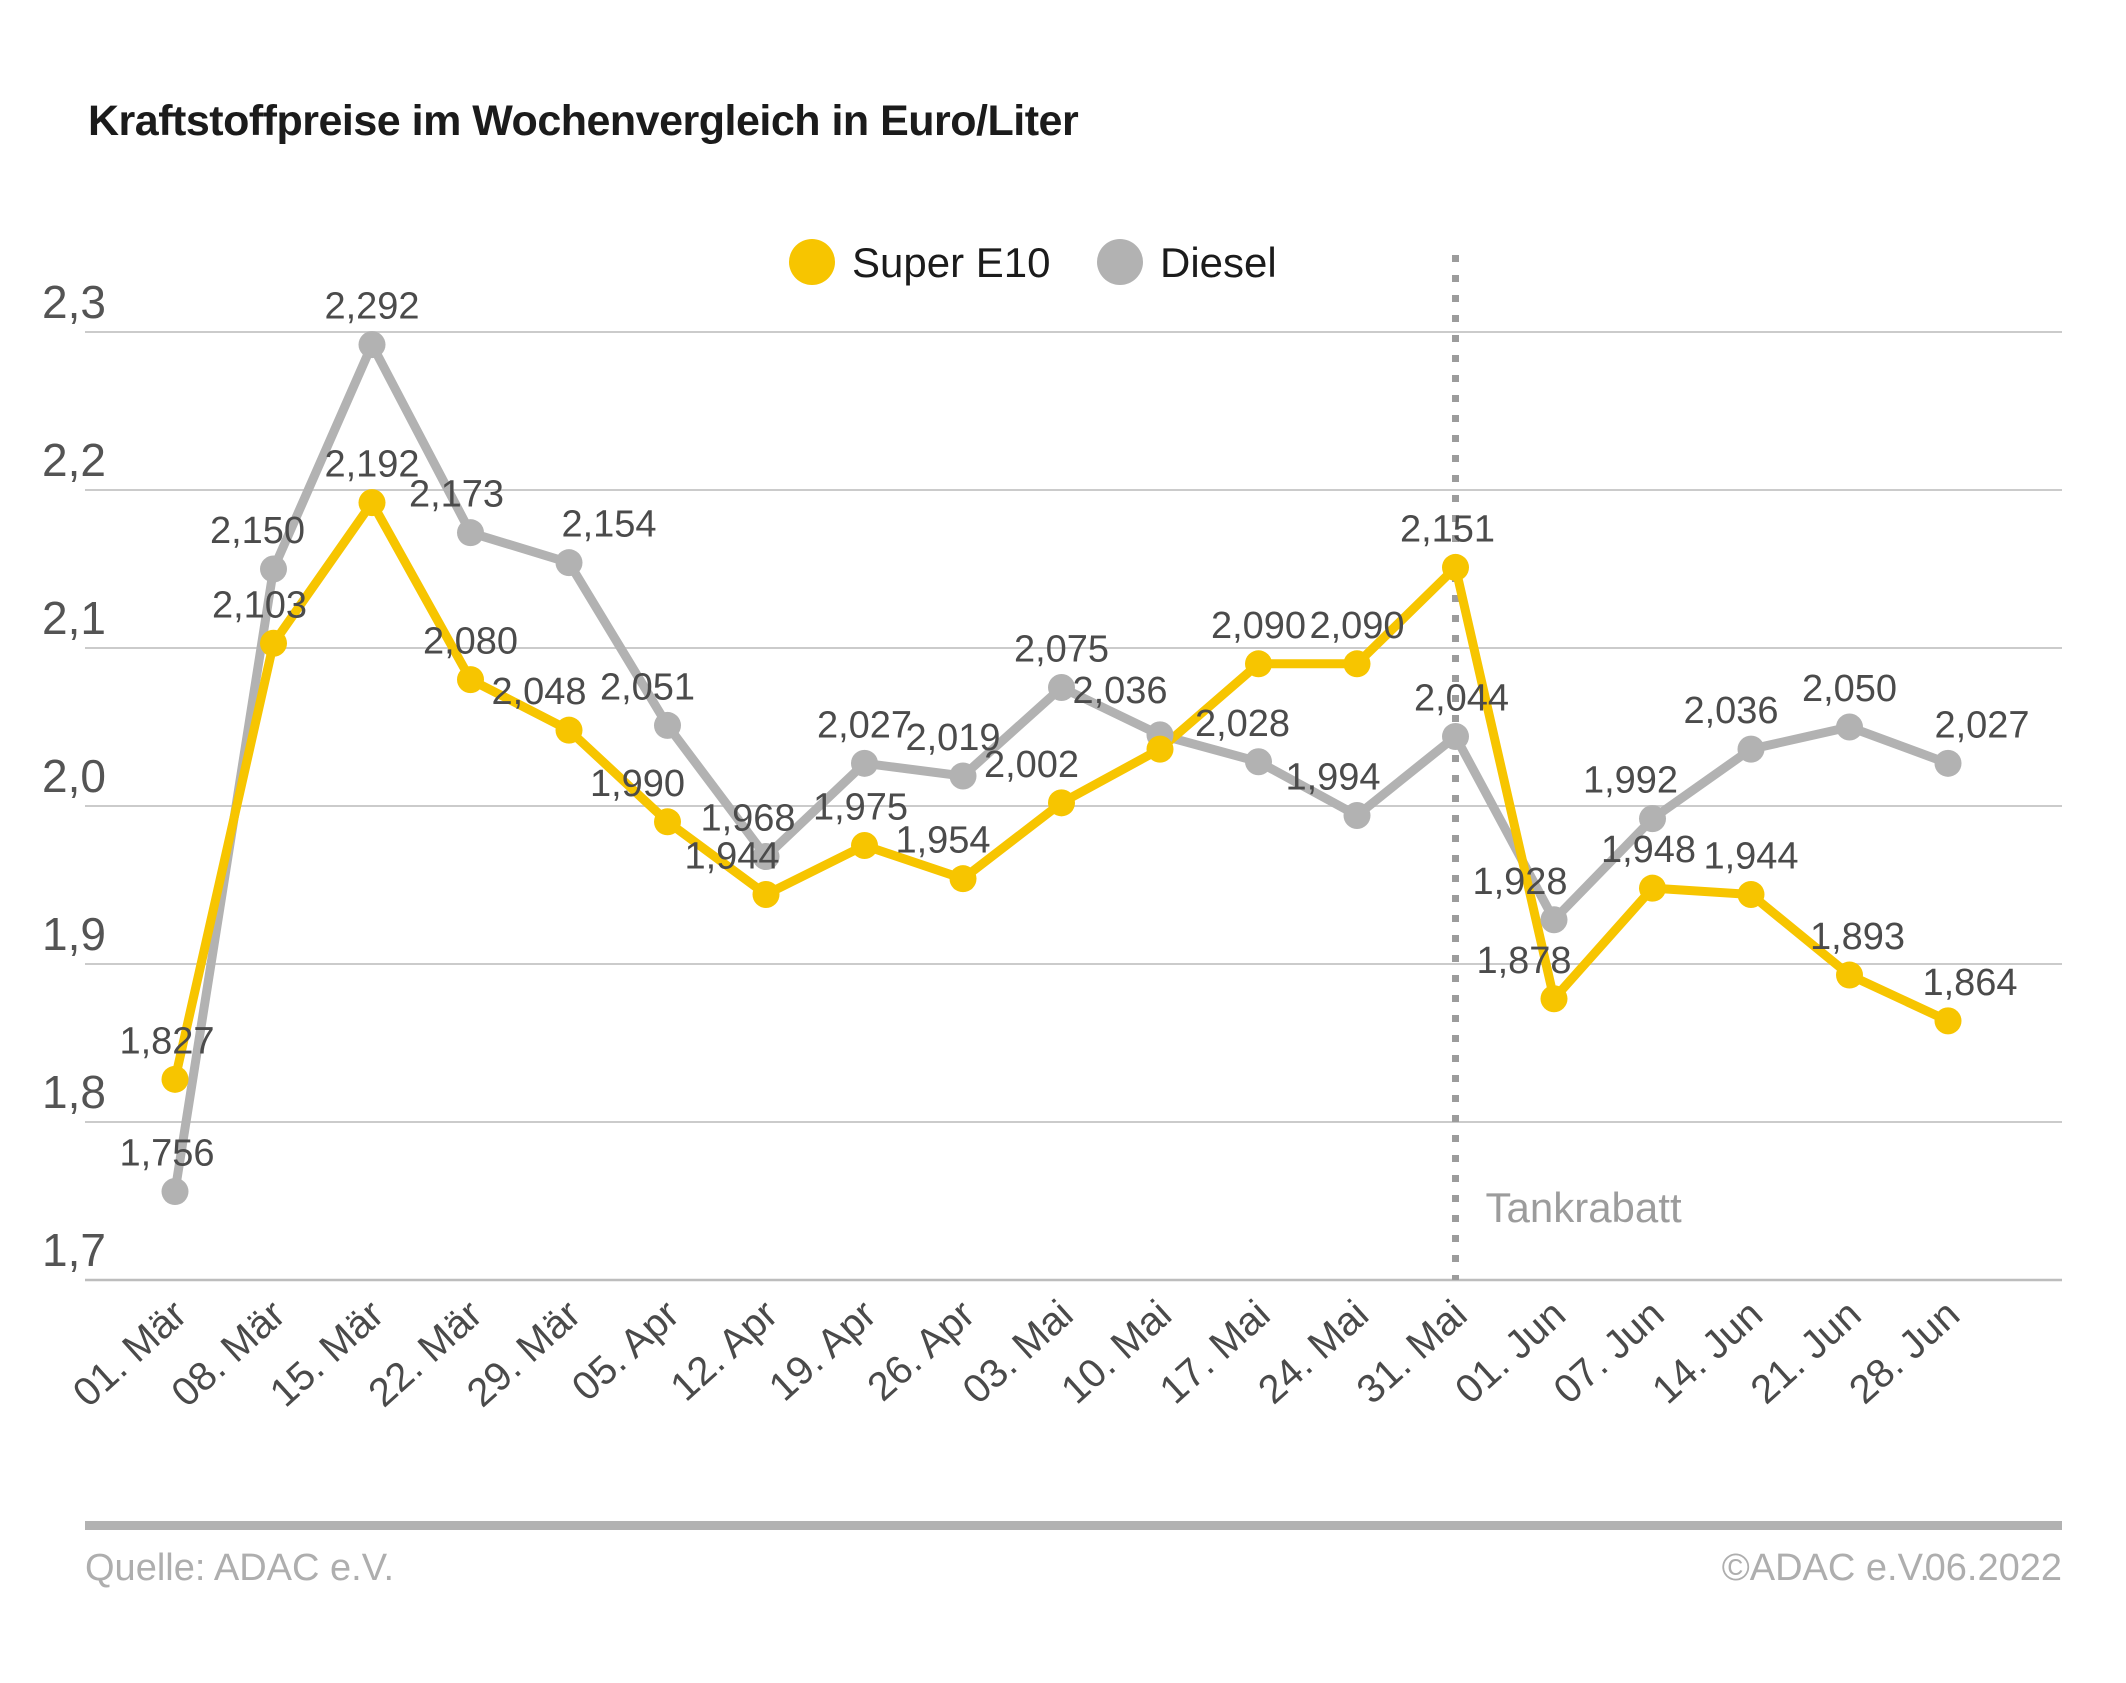 The image size is (2126, 1683). What do you see at coordinates (1523, 961) in the screenshot?
I see `data-label-super-e10-14: 1,878` at bounding box center [1523, 961].